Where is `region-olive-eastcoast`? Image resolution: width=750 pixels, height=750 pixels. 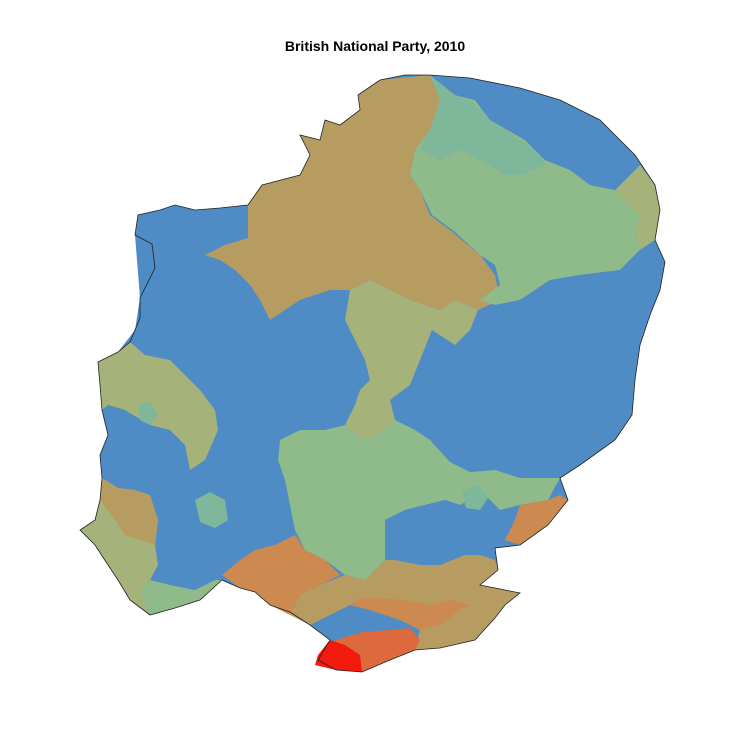 region-olive-eastcoast is located at coordinates (637, 207).